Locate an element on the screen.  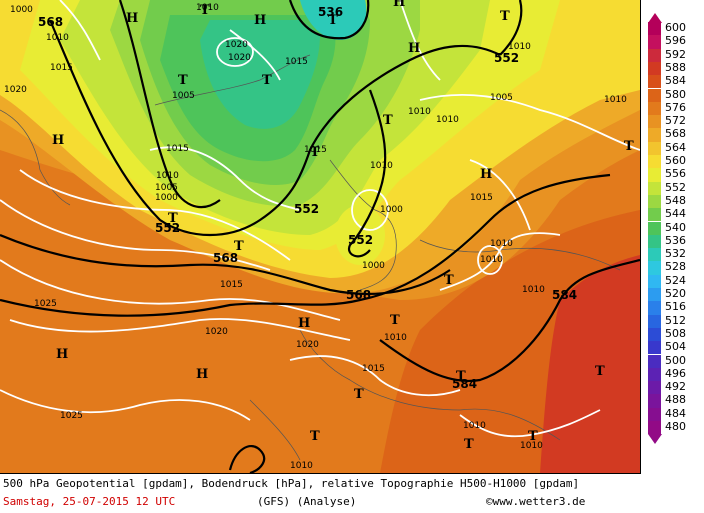
legend-label: 580 is located at coordinates (675, 94).